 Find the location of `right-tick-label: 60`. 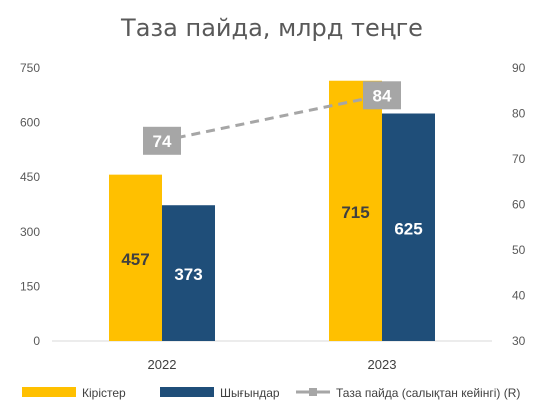

right-tick-label: 60 is located at coordinates (519, 205).